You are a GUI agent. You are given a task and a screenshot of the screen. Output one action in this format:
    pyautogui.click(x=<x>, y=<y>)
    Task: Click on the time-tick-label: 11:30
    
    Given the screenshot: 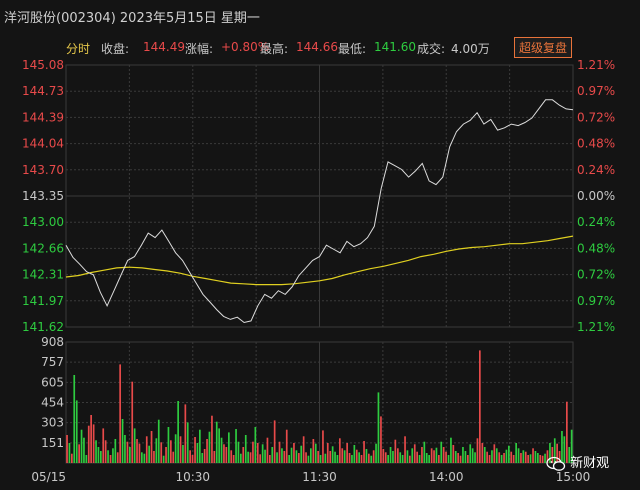 What is the action you would take?
    pyautogui.click(x=319, y=477)
    